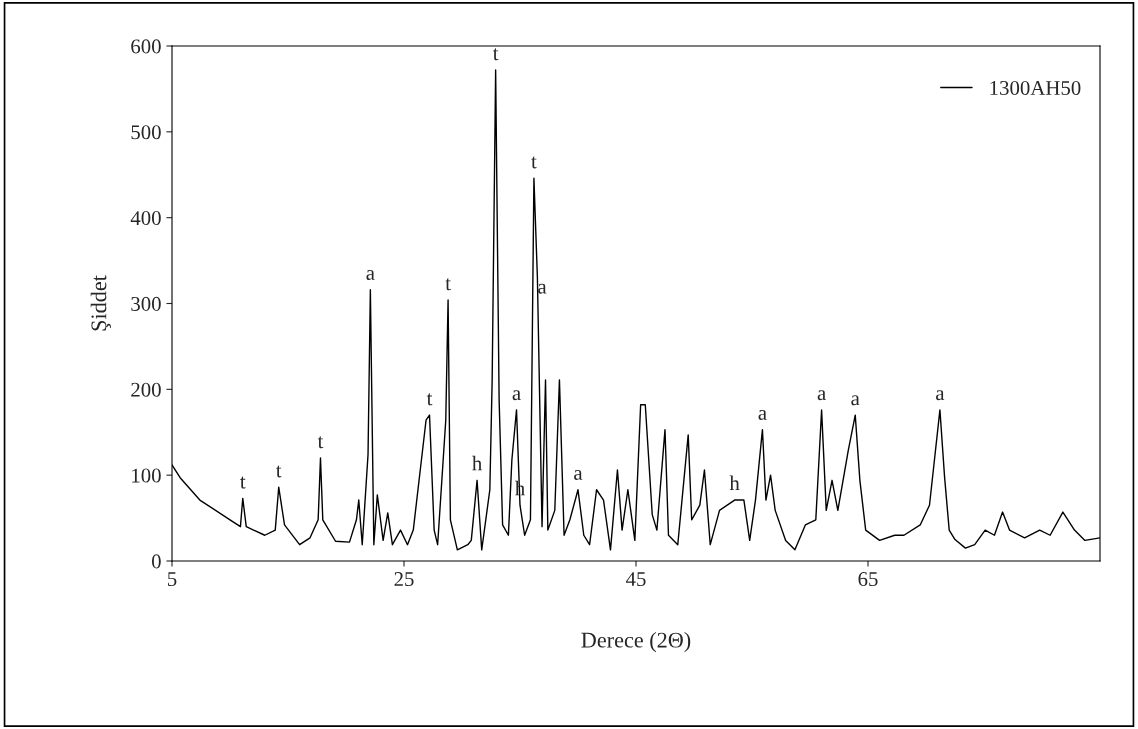 The width and height of the screenshot is (1138, 729). I want to click on x-tick-label: 5, so click(172, 579).